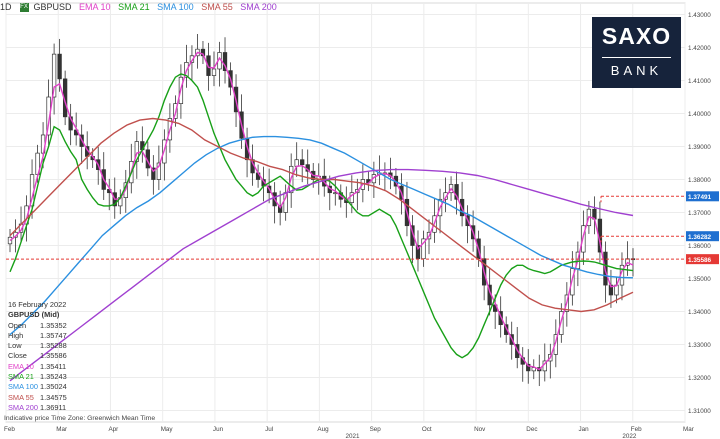 The width and height of the screenshot is (720, 439). I want to click on y-tick-label: 1.33000, so click(699, 345).